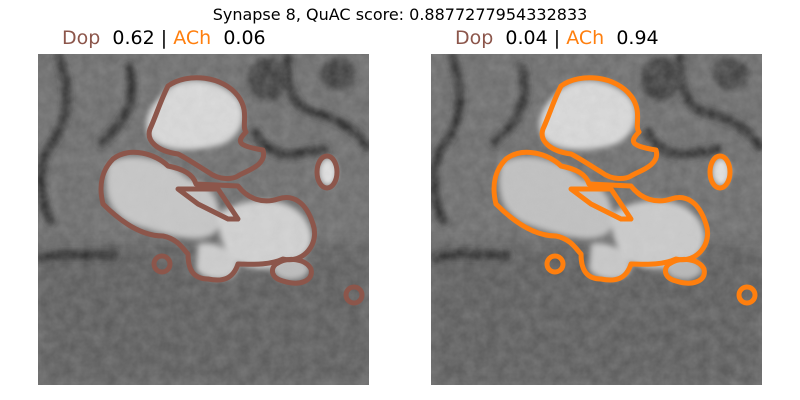 The width and height of the screenshot is (800, 400). I want to click on left-dop-score: 0.62, so click(133, 38).